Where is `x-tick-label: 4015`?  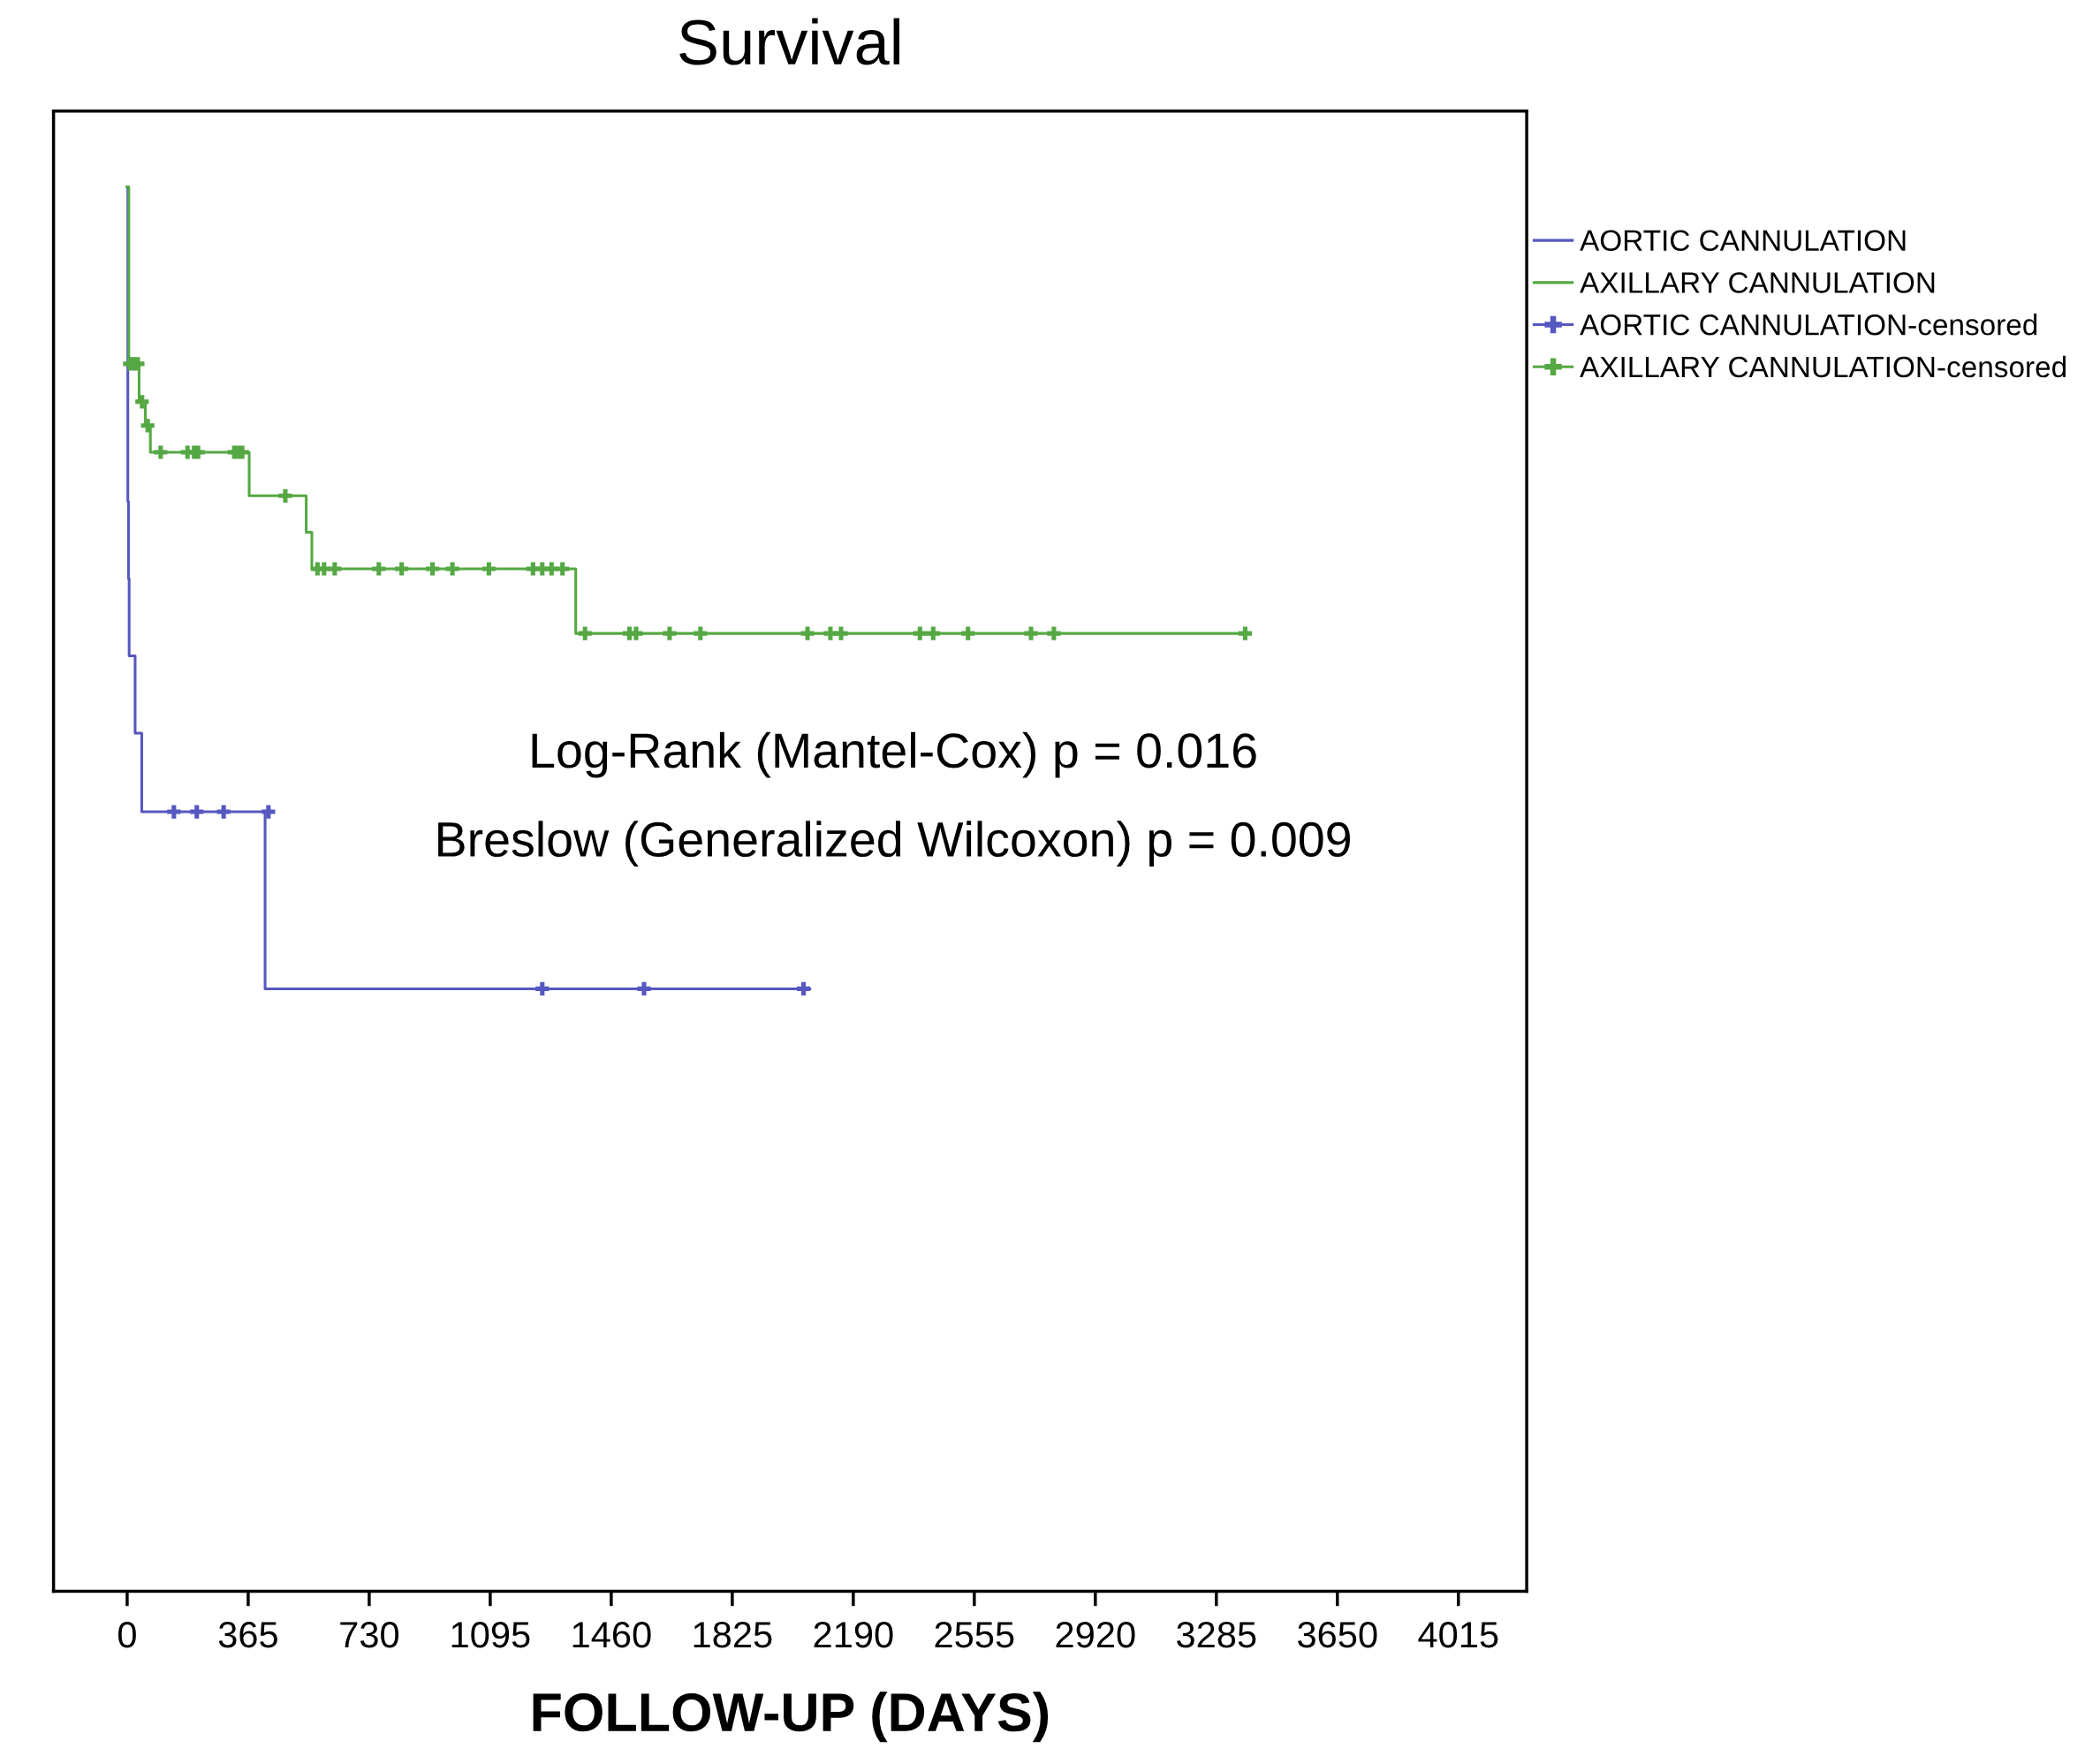
x-tick-label: 4015 is located at coordinates (1458, 1635).